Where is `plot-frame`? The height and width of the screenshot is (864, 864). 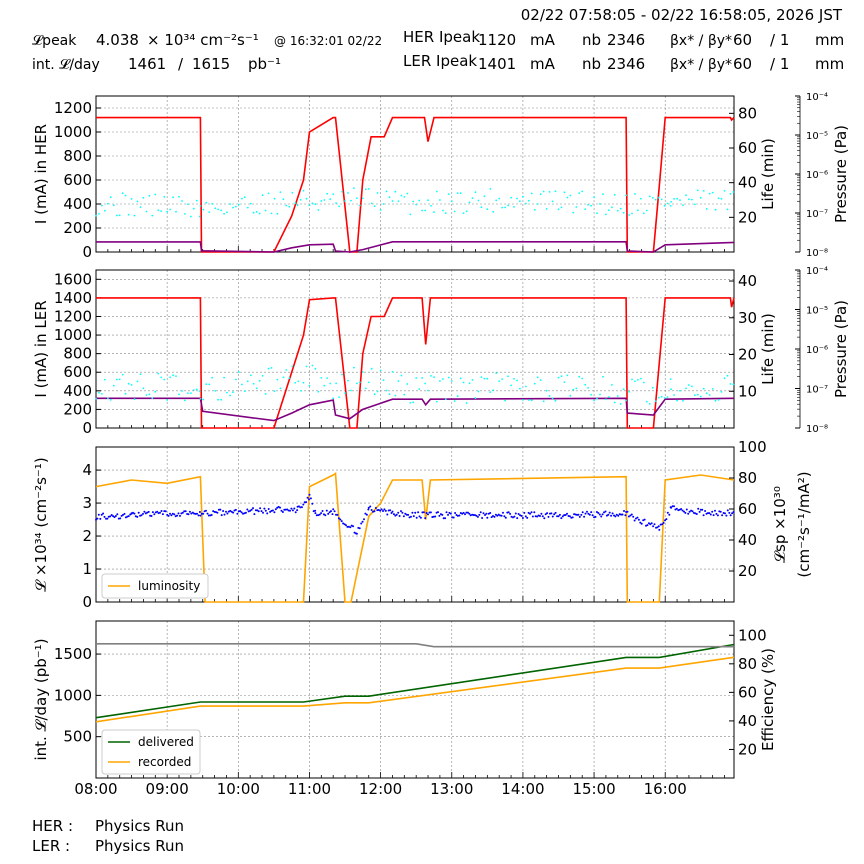 plot-frame is located at coordinates (415, 524).